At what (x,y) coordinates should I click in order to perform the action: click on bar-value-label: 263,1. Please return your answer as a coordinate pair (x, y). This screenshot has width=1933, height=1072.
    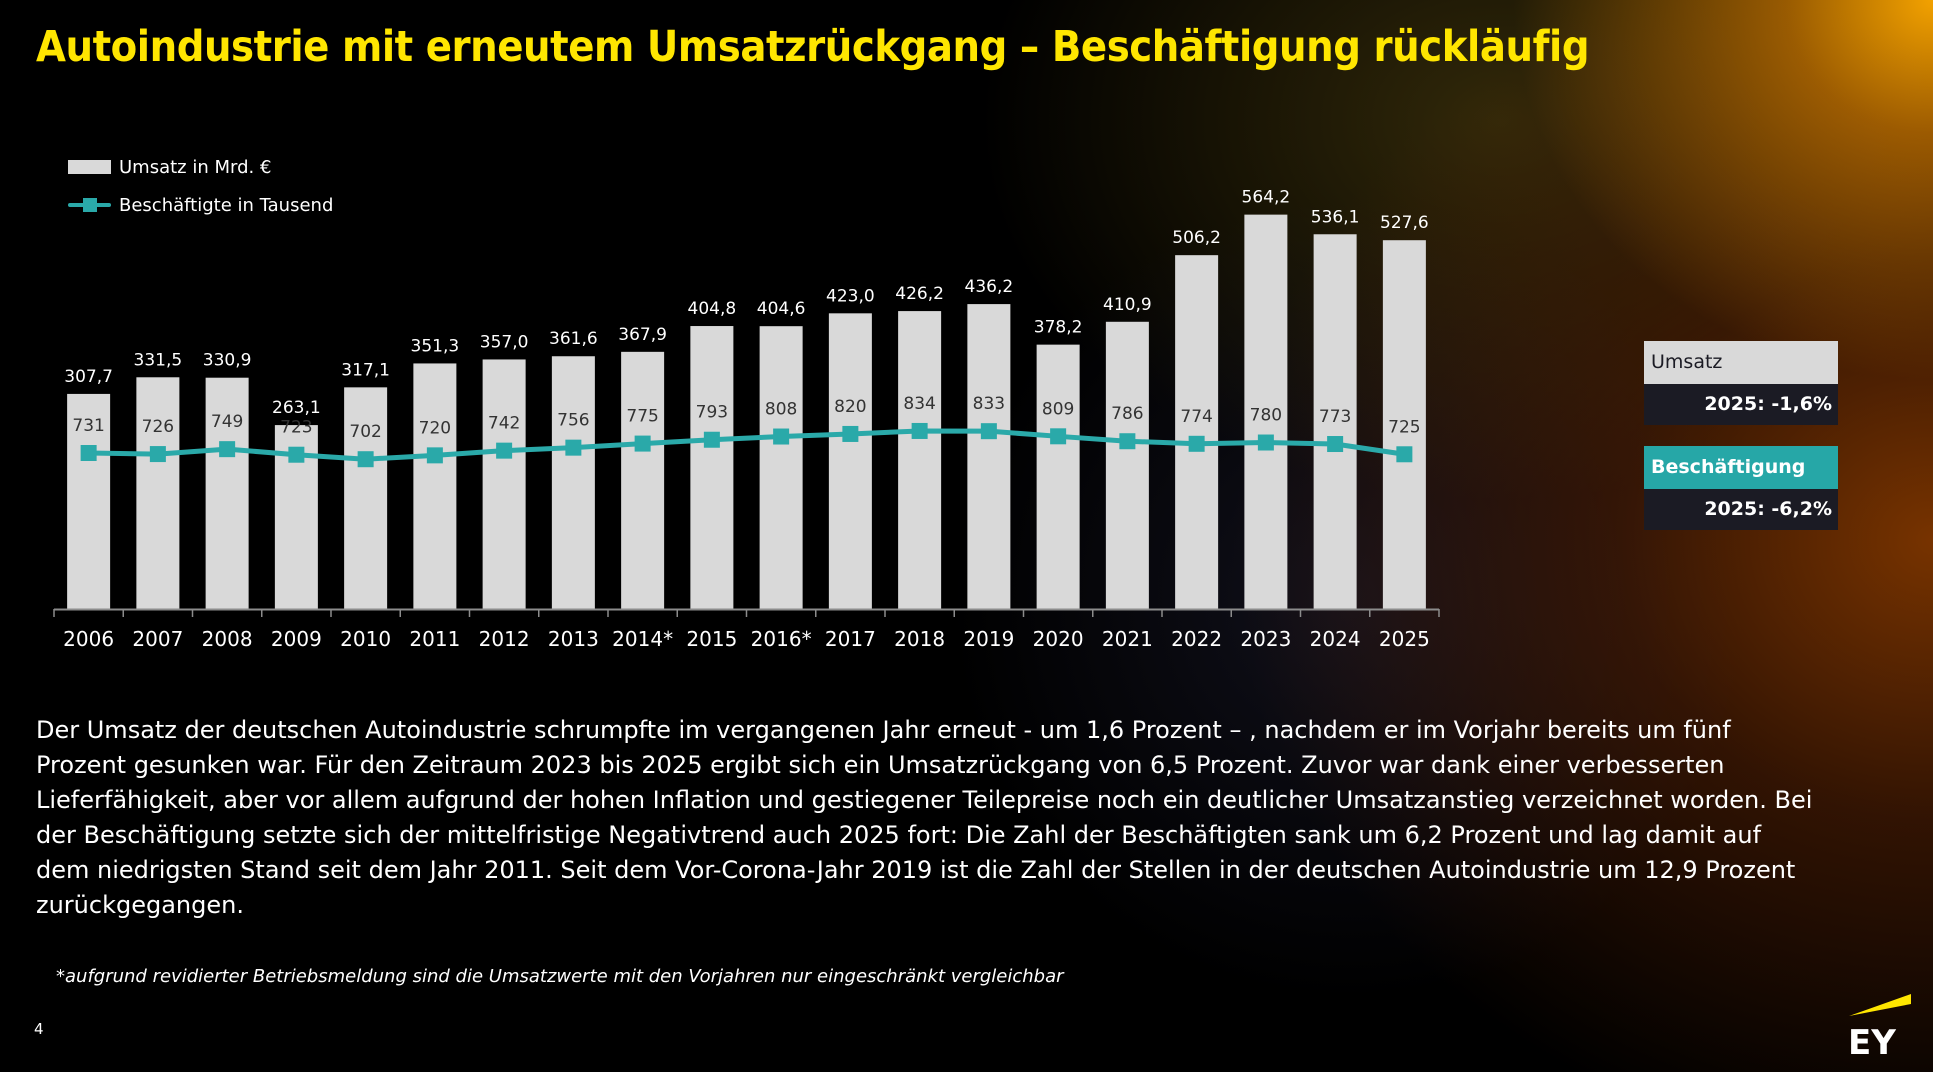
    Looking at the image, I should click on (296, 408).